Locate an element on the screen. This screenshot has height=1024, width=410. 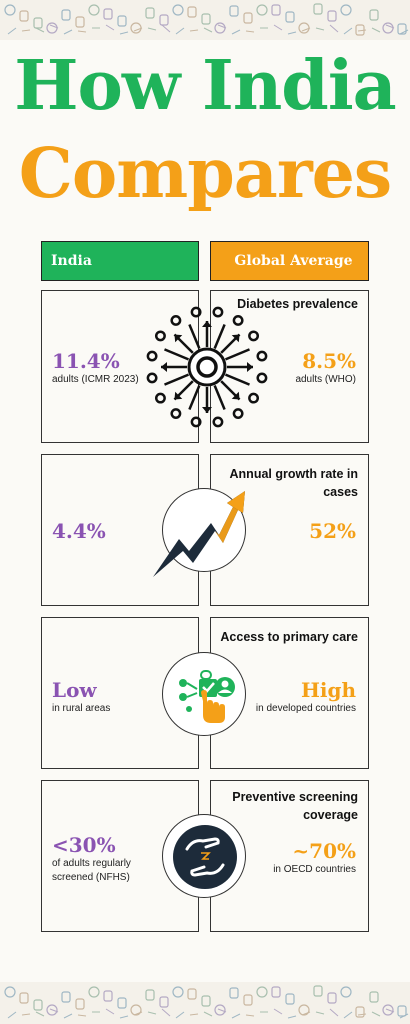
global-subtext: in OECD countries is located at coordinates (314, 869).